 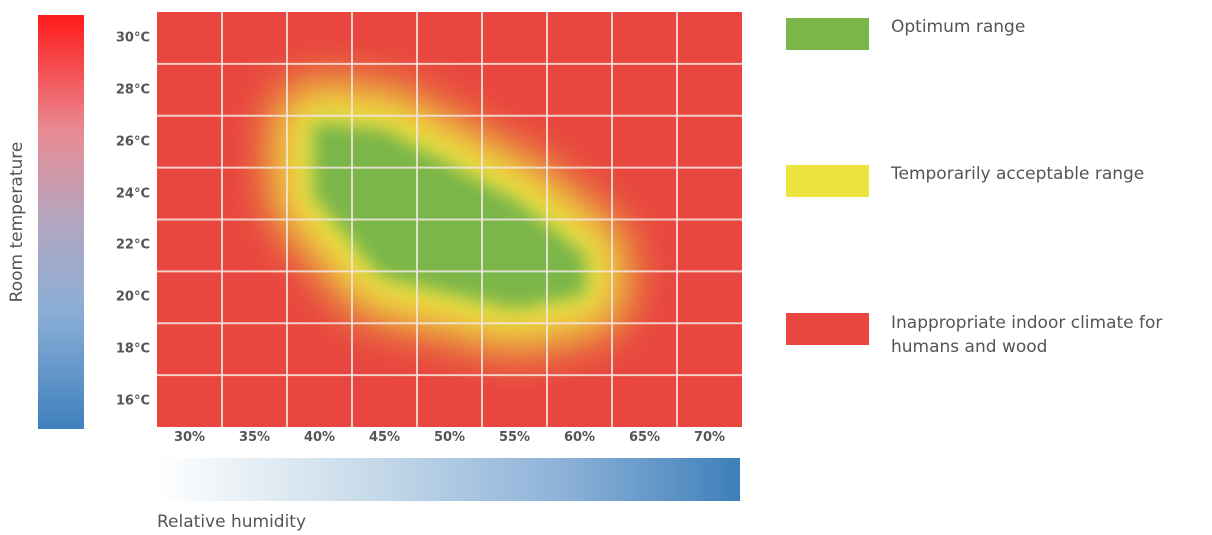 I want to click on legend-swatch-inappropriate, so click(x=827, y=329).